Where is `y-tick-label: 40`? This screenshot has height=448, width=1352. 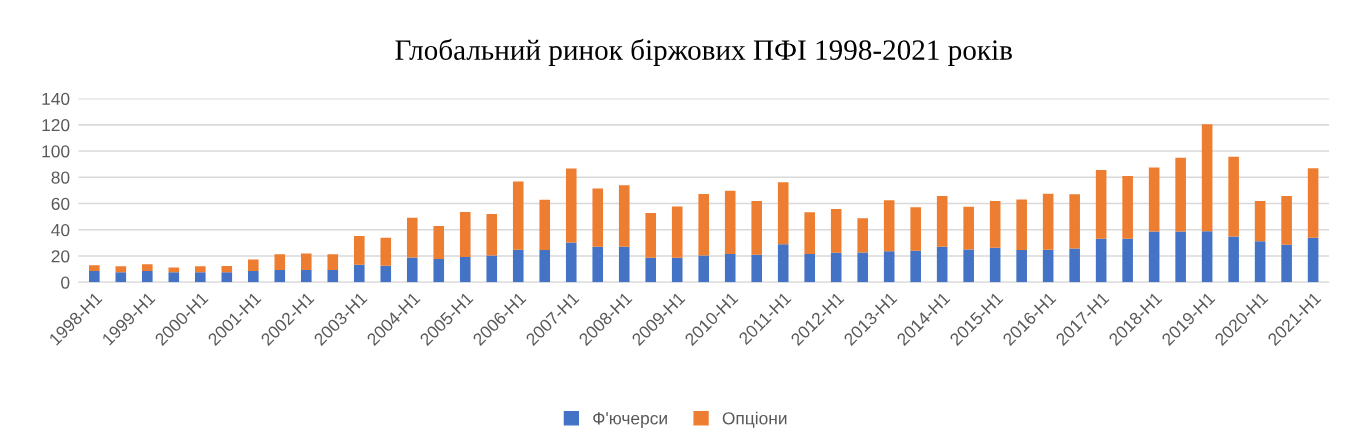 y-tick-label: 40 is located at coordinates (60, 230).